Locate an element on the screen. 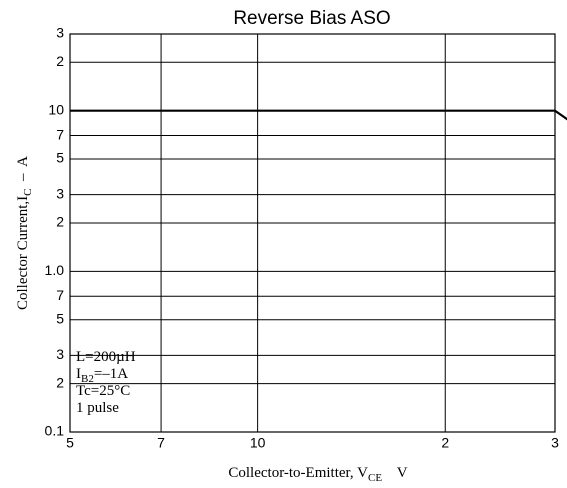 This screenshot has width=567, height=488. x-axis-label-sub: CE is located at coordinates (375, 478).